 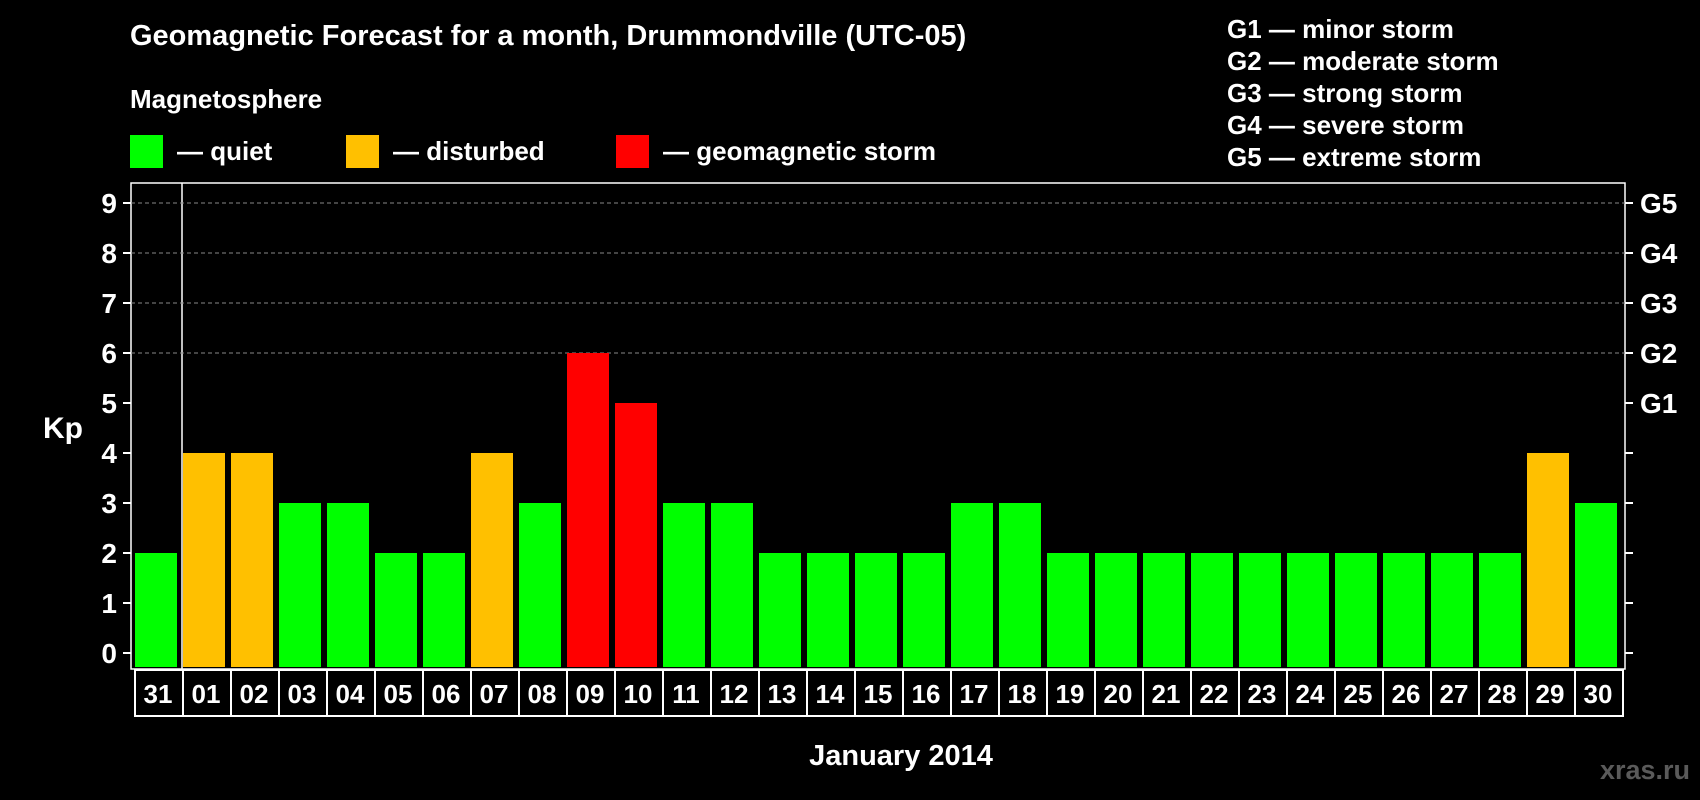 What do you see at coordinates (254, 694) in the screenshot?
I see `x-tick-label: 02` at bounding box center [254, 694].